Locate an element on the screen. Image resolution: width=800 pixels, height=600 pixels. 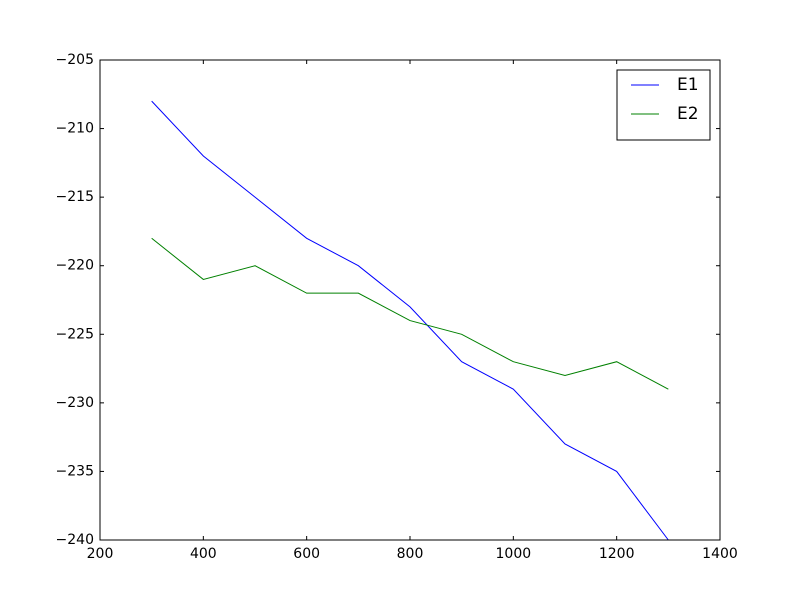
x-tick-label: 800 is located at coordinates (410, 554).